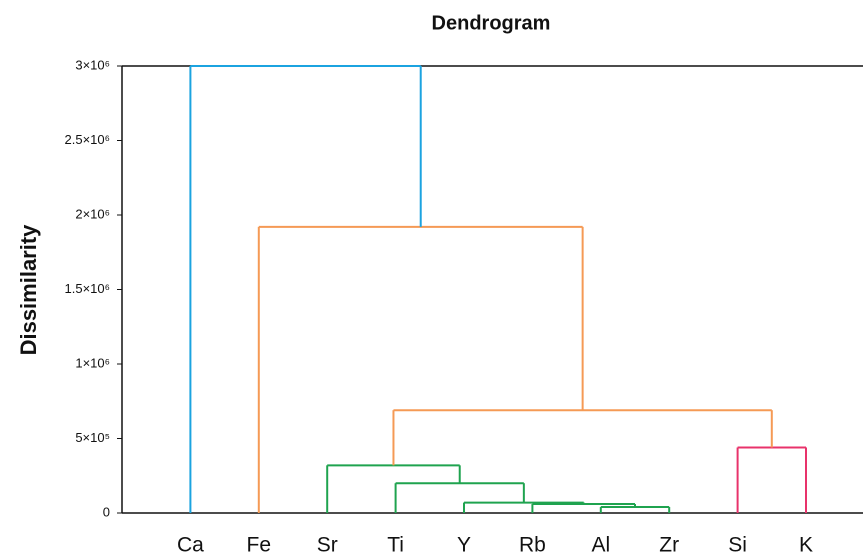 This screenshot has height=558, width=863. Describe the element at coordinates (806, 545) in the screenshot. I see `leaf-label: K` at that location.